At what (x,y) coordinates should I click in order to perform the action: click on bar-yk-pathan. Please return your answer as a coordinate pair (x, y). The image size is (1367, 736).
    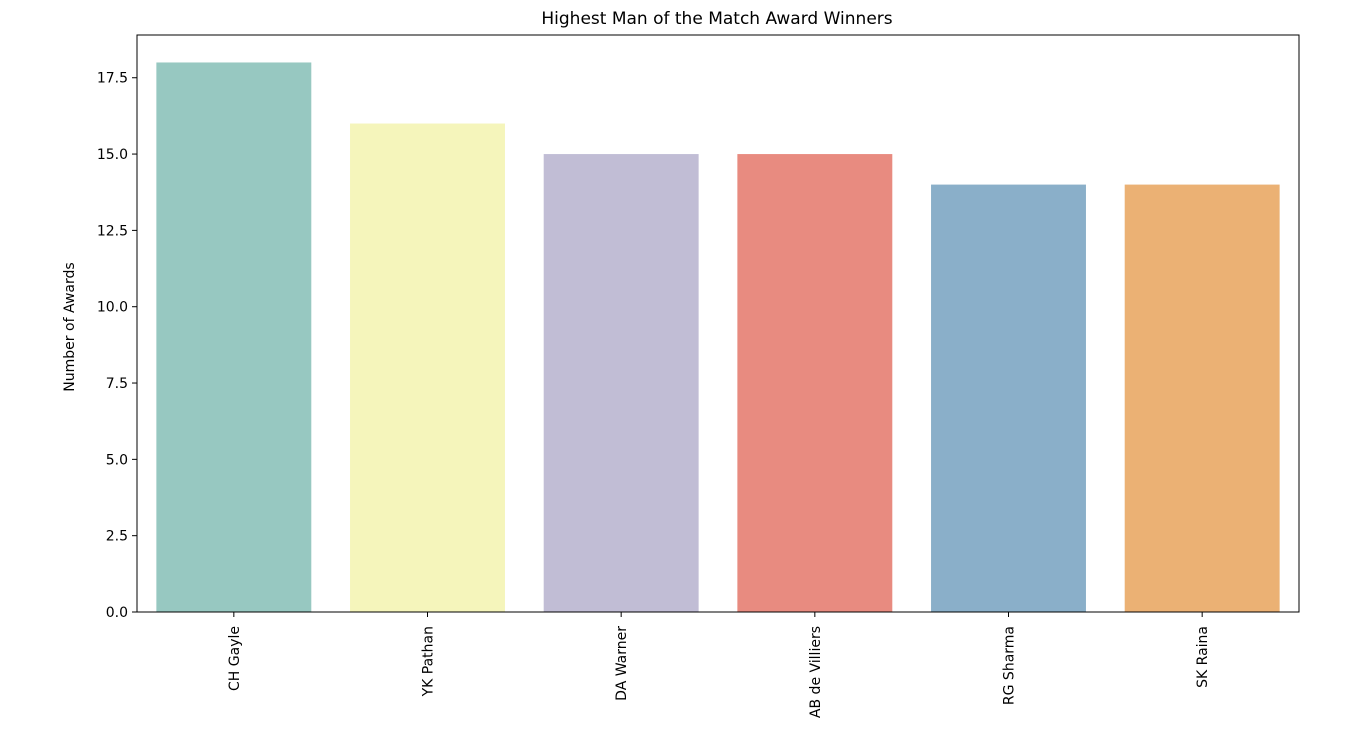
    Looking at the image, I should click on (427, 367).